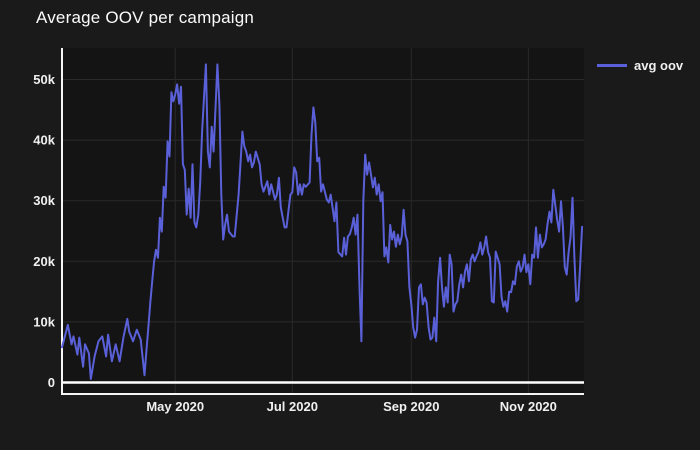 This screenshot has height=450, width=700. What do you see at coordinates (612, 65) in the screenshot?
I see `legend-line-swatch-icon` at bounding box center [612, 65].